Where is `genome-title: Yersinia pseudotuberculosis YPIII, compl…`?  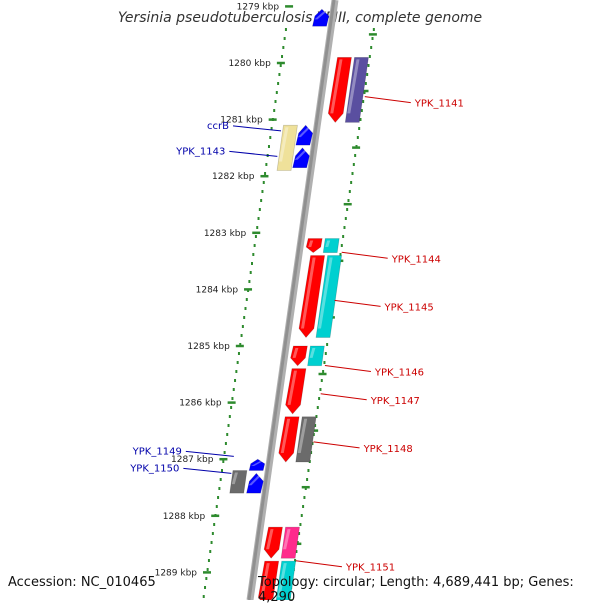 genome-title: Yersinia pseudotuberculosis YPIII, compl… is located at coordinates (300, 18).